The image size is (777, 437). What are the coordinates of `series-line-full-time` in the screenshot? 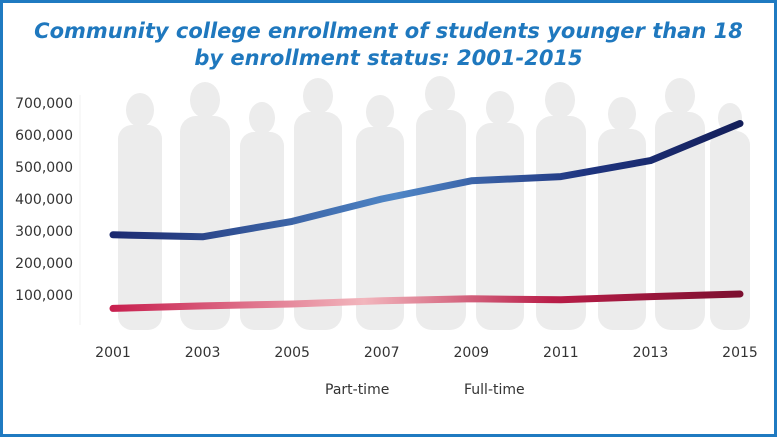 It's located at (426, 301).